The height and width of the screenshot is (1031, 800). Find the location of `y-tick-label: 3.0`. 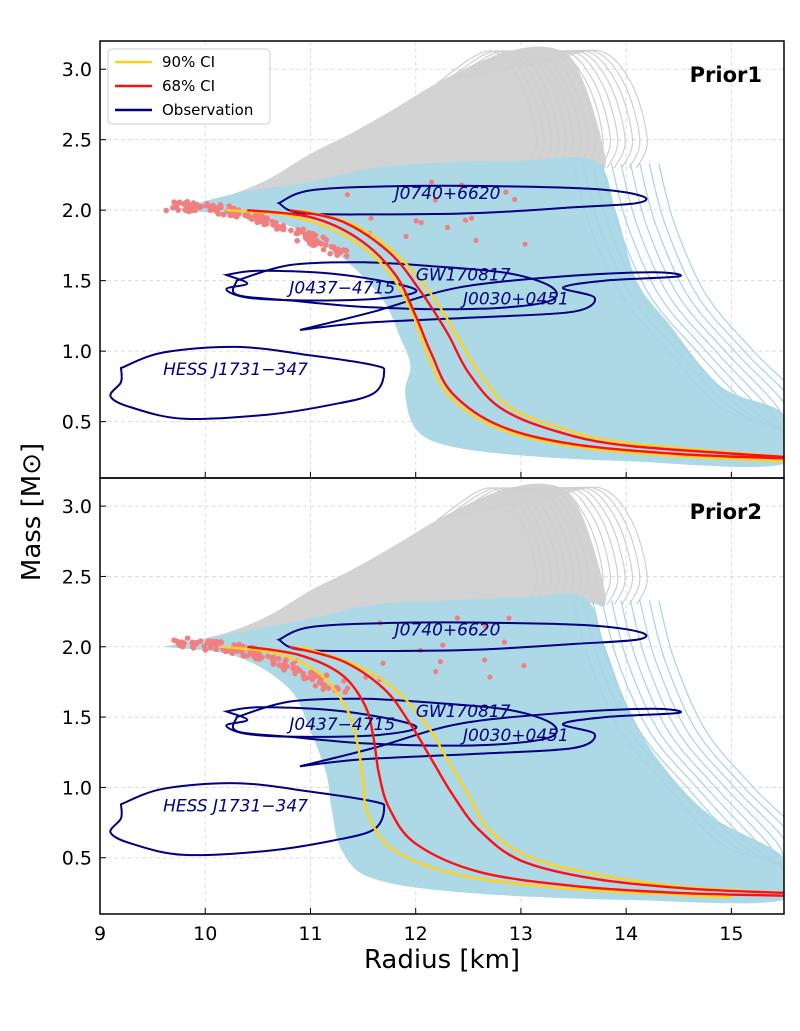

y-tick-label: 3.0 is located at coordinates (77, 507).